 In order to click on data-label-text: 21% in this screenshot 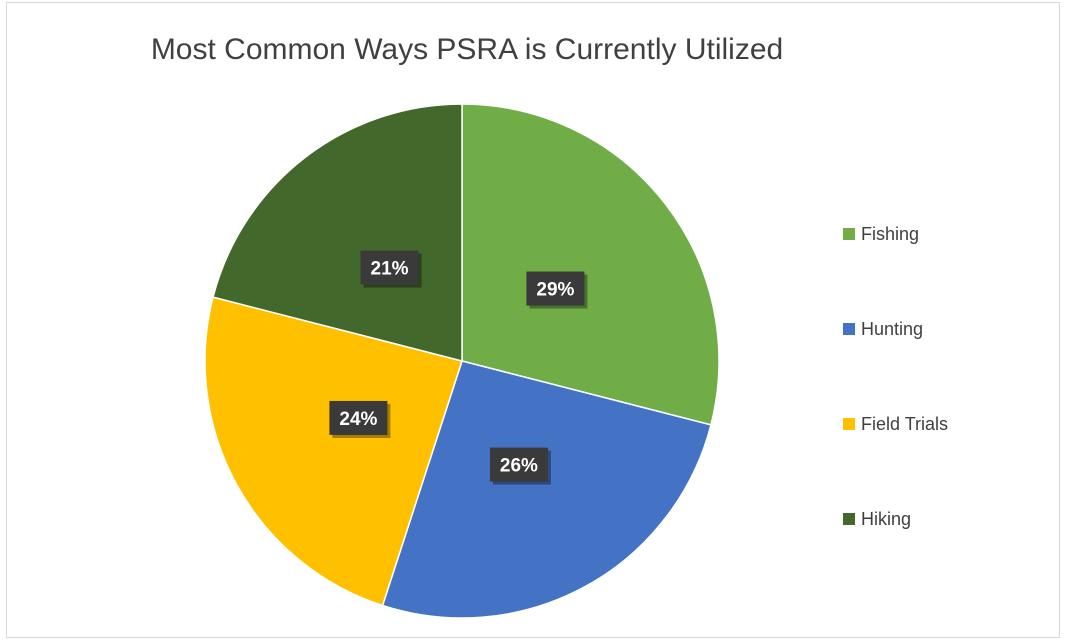, I will do `click(390, 269)`.